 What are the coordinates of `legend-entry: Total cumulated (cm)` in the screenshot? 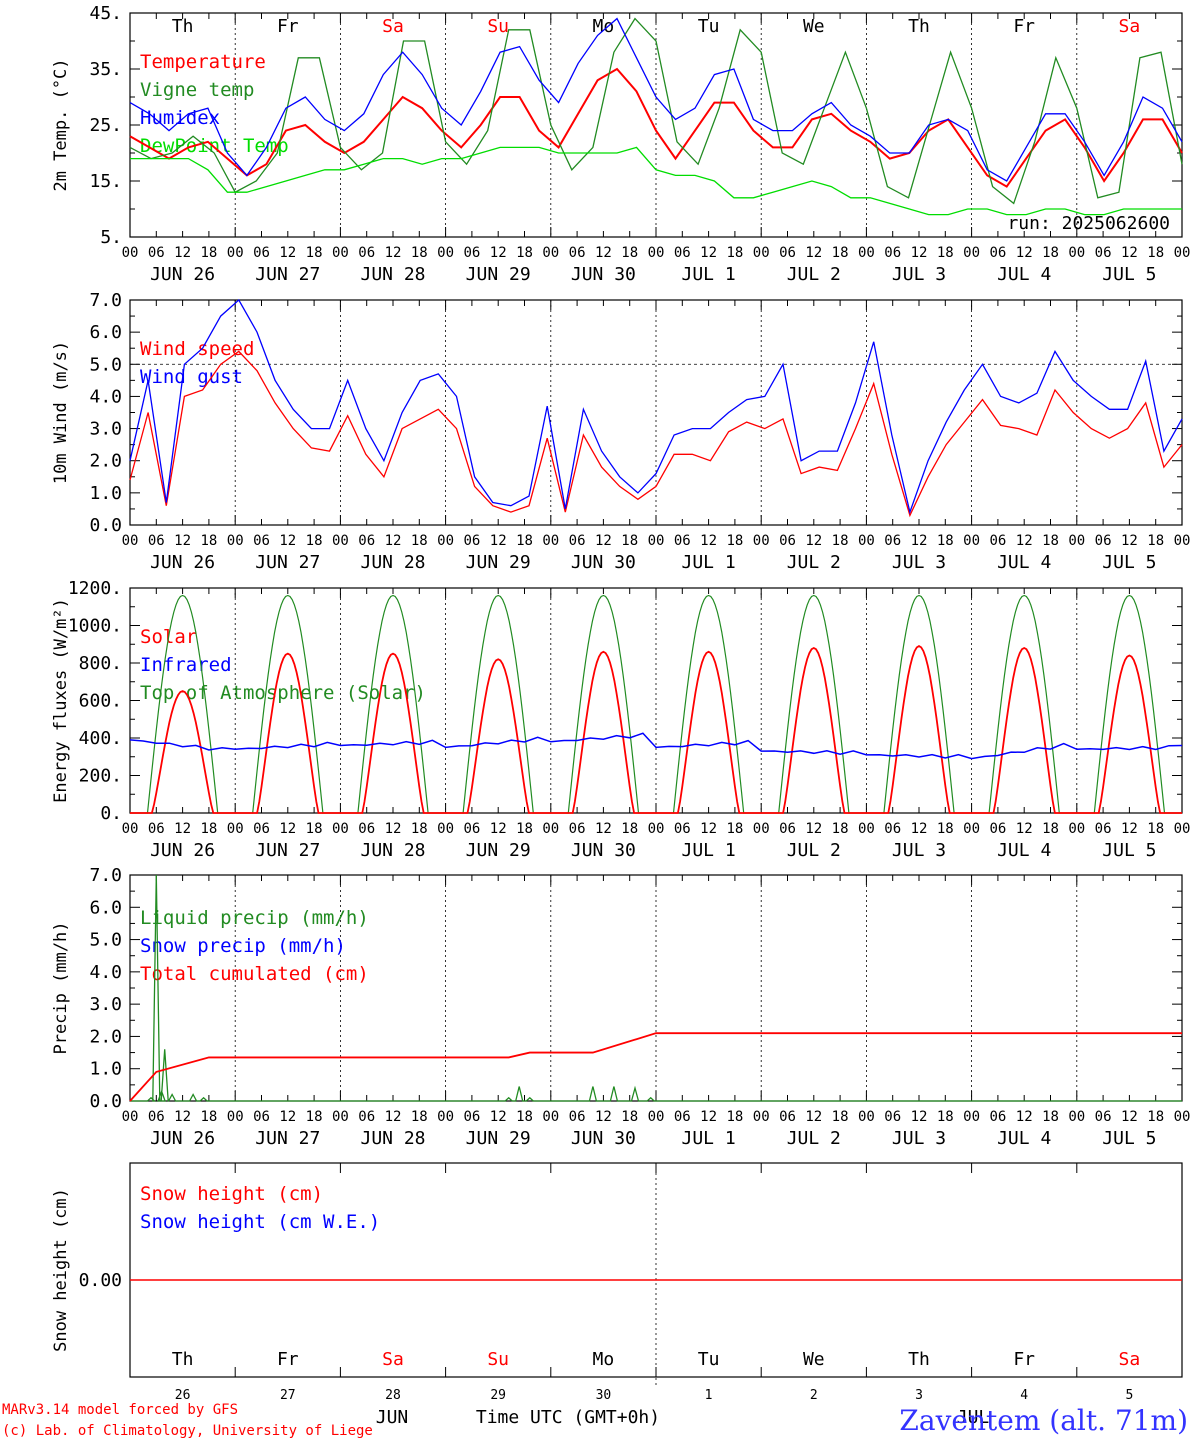 It's located at (254, 974).